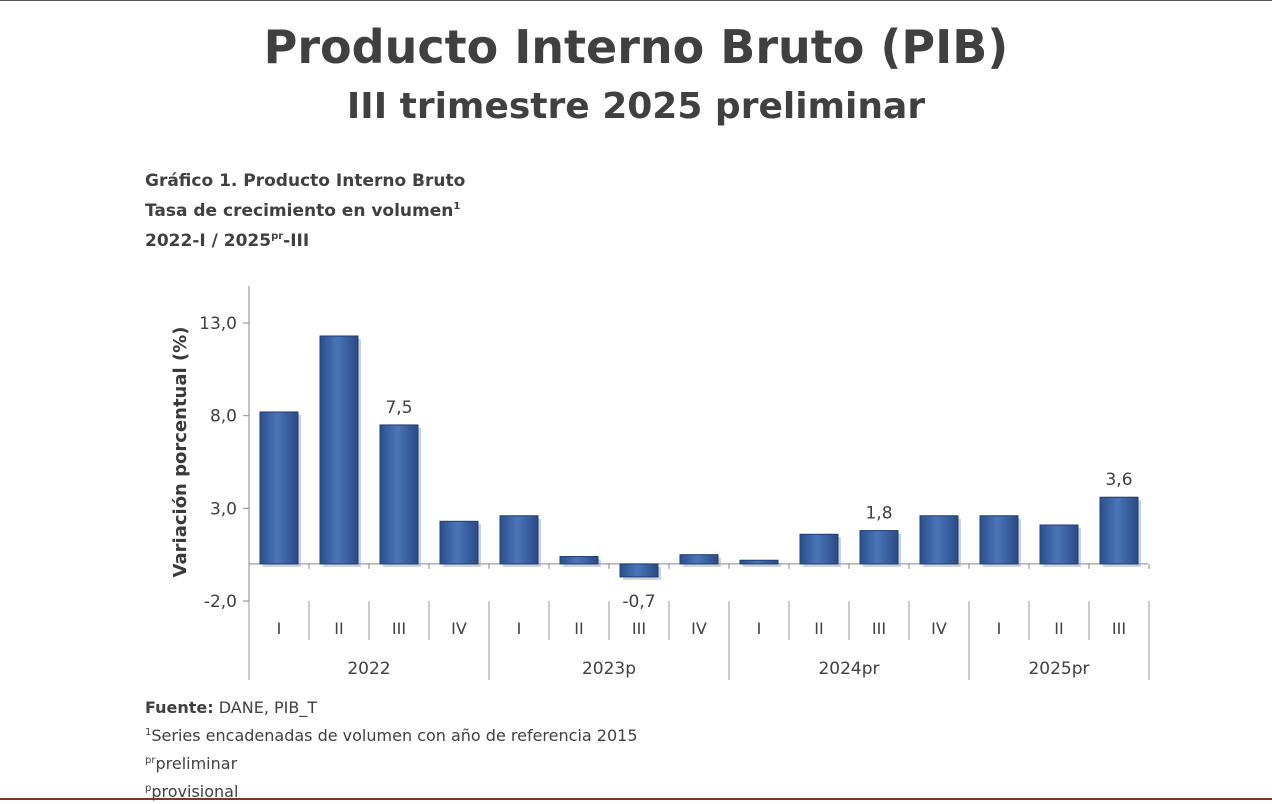  Describe the element at coordinates (636, 799) in the screenshot. I see `bottom-rule` at that location.